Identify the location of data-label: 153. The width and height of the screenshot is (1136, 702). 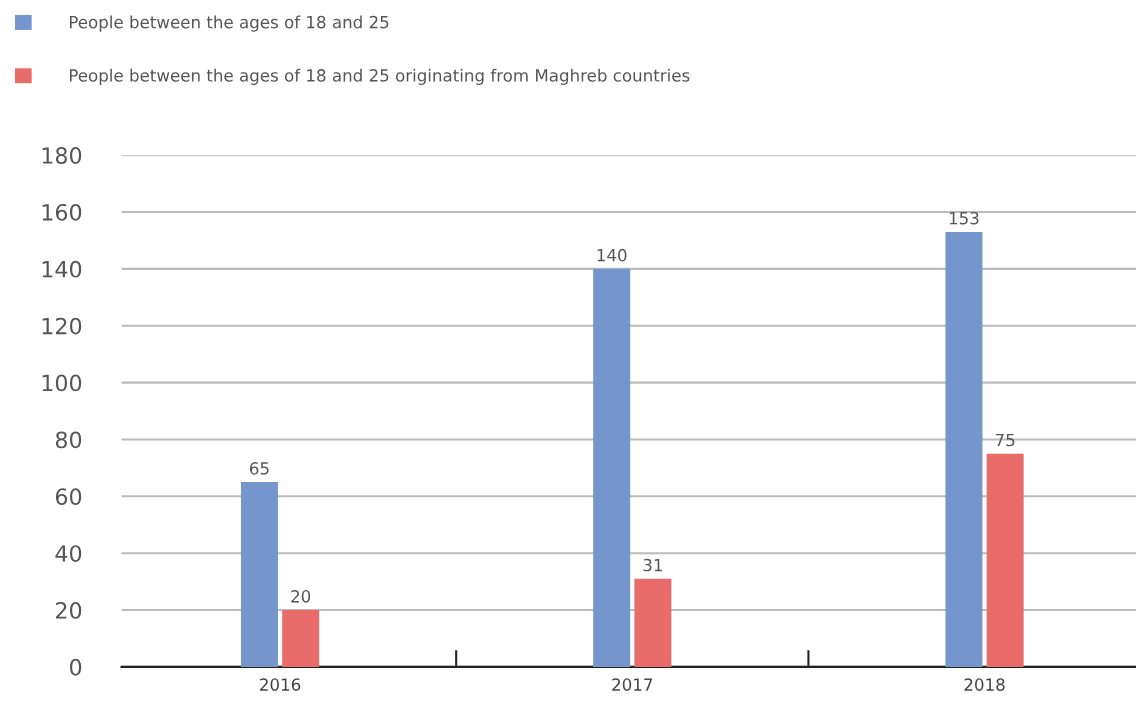
(964, 218).